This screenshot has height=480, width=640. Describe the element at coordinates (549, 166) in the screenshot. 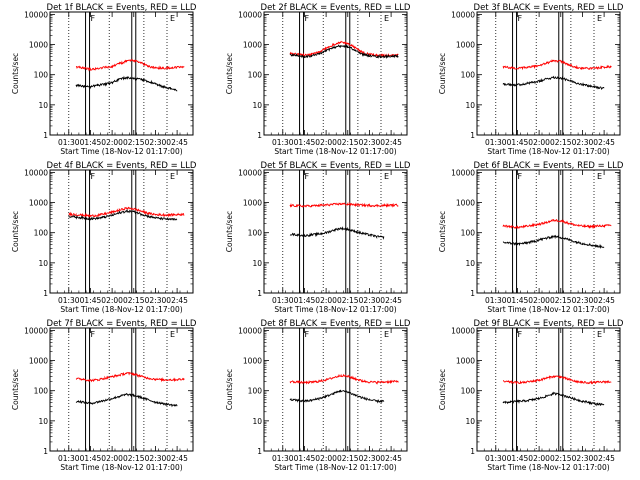

I see `panel-title: Det 6f BLACK = Events, RED = LLD` at that location.